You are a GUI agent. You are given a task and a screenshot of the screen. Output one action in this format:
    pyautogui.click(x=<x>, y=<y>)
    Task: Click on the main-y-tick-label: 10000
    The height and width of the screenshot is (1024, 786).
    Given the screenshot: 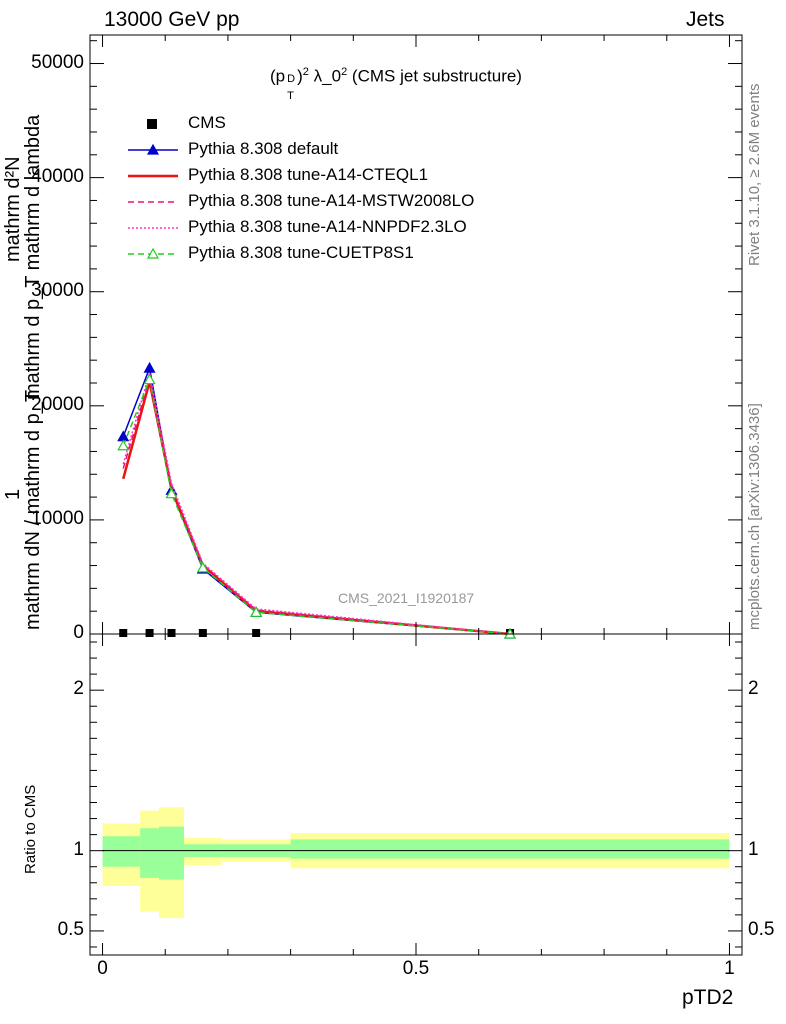 What is the action you would take?
    pyautogui.click(x=57, y=518)
    